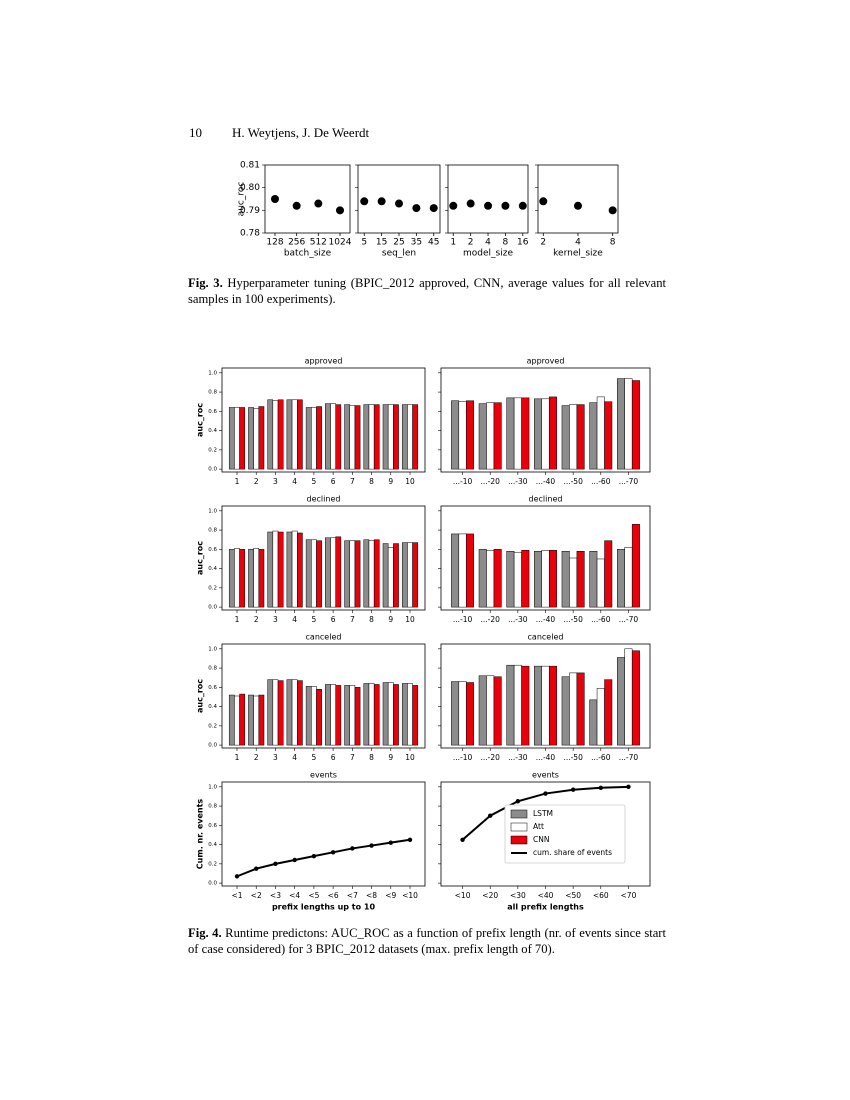 This screenshot has width=850, height=1100. Describe the element at coordinates (212, 864) in the screenshot. I see `y-tick-label: 0.2` at that location.